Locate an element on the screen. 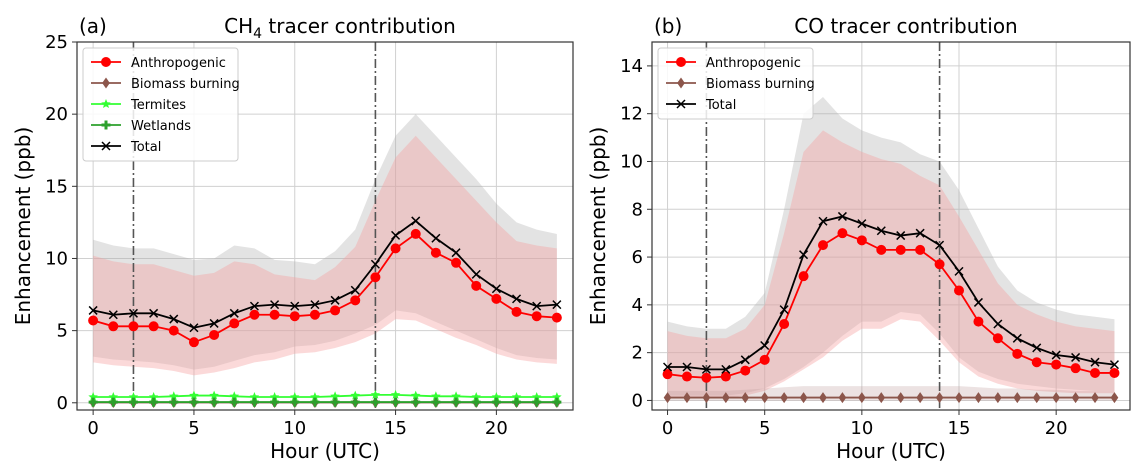 The width and height of the screenshot is (1137, 462). y-tick-label: 2 is located at coordinates (637, 353).